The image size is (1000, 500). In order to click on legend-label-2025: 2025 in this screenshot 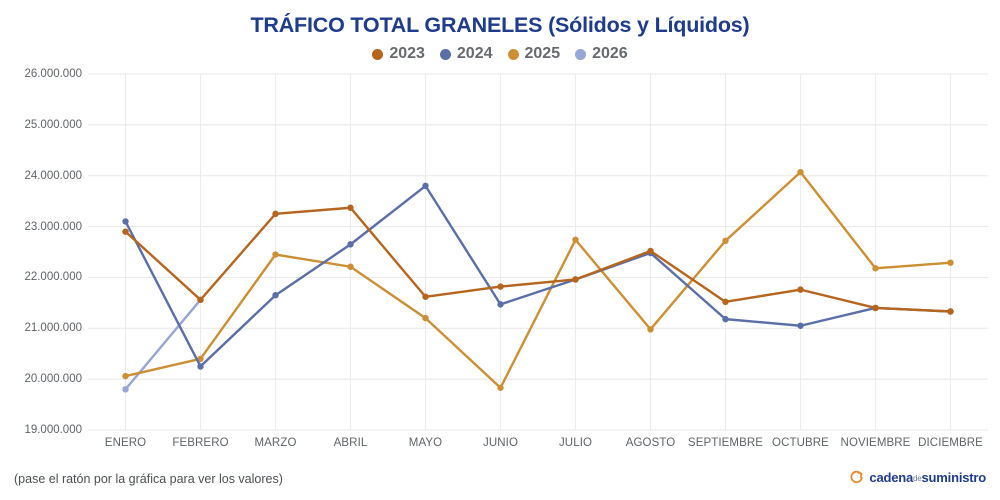, I will do `click(542, 53)`.